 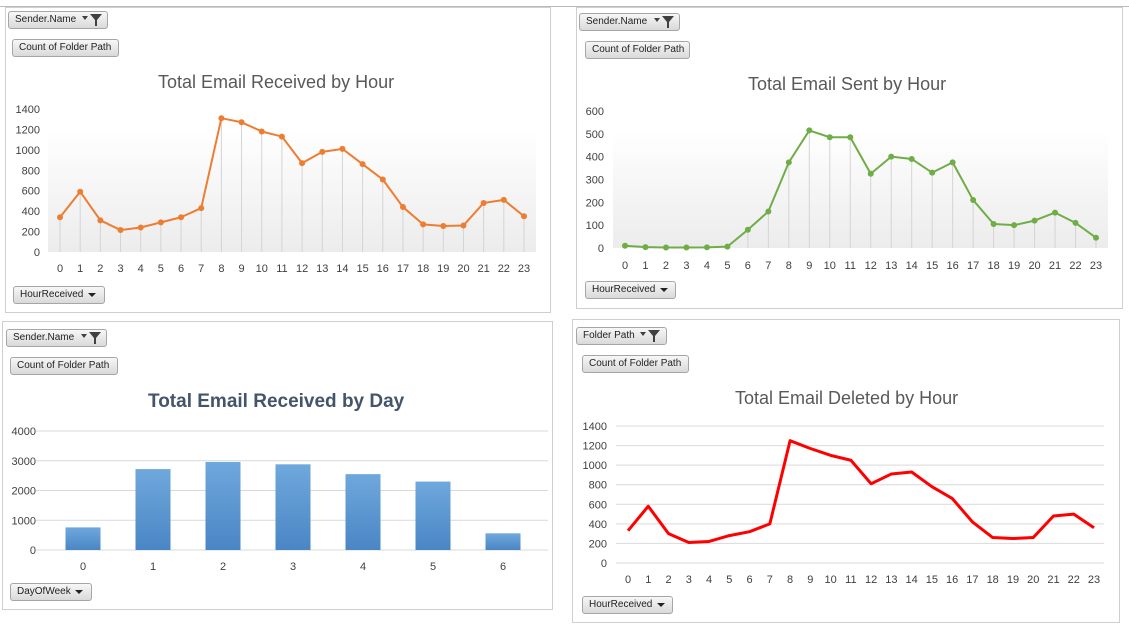 What do you see at coordinates (292, 174) in the screenshot?
I see `series-line` at bounding box center [292, 174].